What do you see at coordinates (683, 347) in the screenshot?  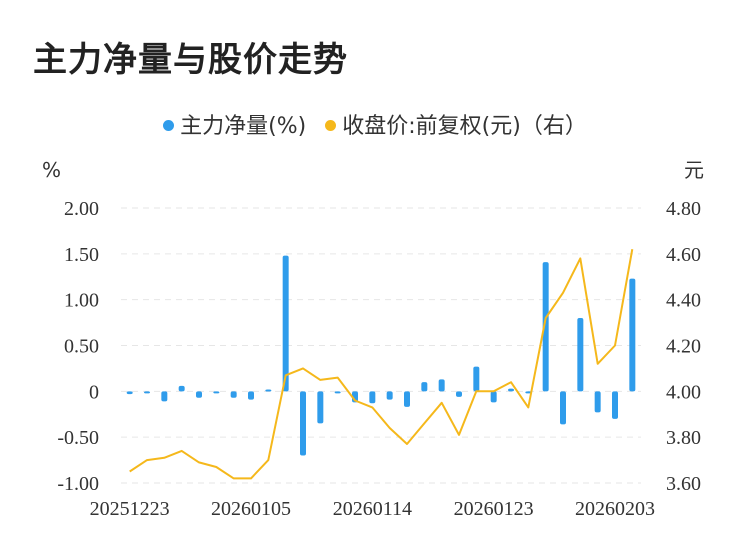 I see `y-right-tick-label: 4.20` at bounding box center [683, 347].